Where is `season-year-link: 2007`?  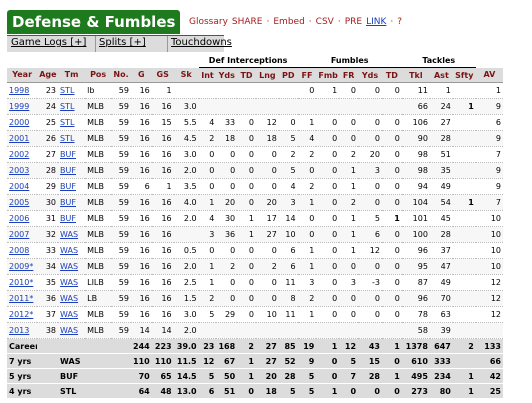 season-year-link: 2007 is located at coordinates (19, 234).